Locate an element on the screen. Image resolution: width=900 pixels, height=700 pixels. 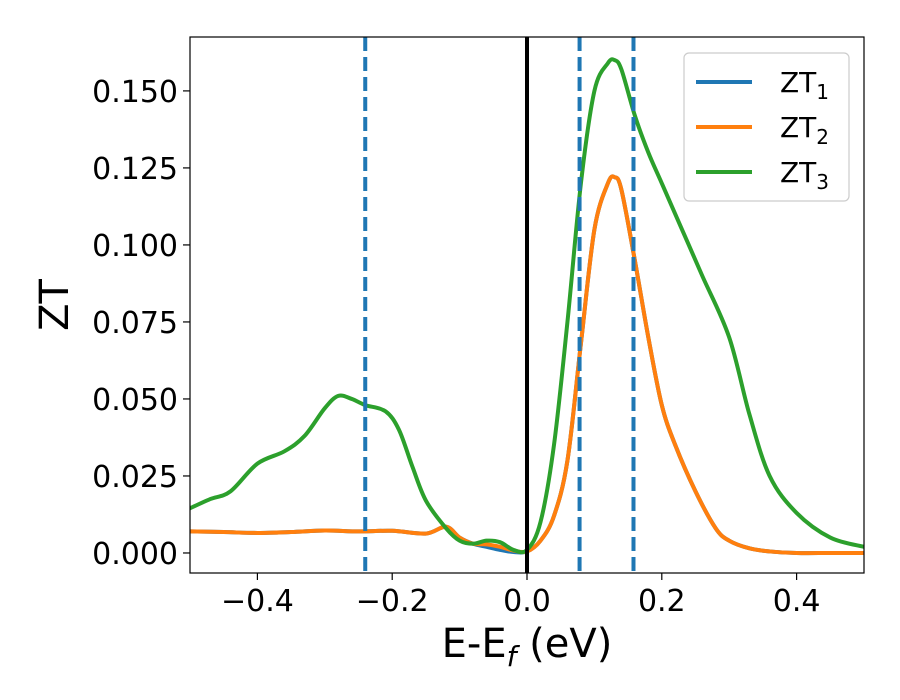
legend: ZT1 ZT2 ZT3 is located at coordinates (766, 127).